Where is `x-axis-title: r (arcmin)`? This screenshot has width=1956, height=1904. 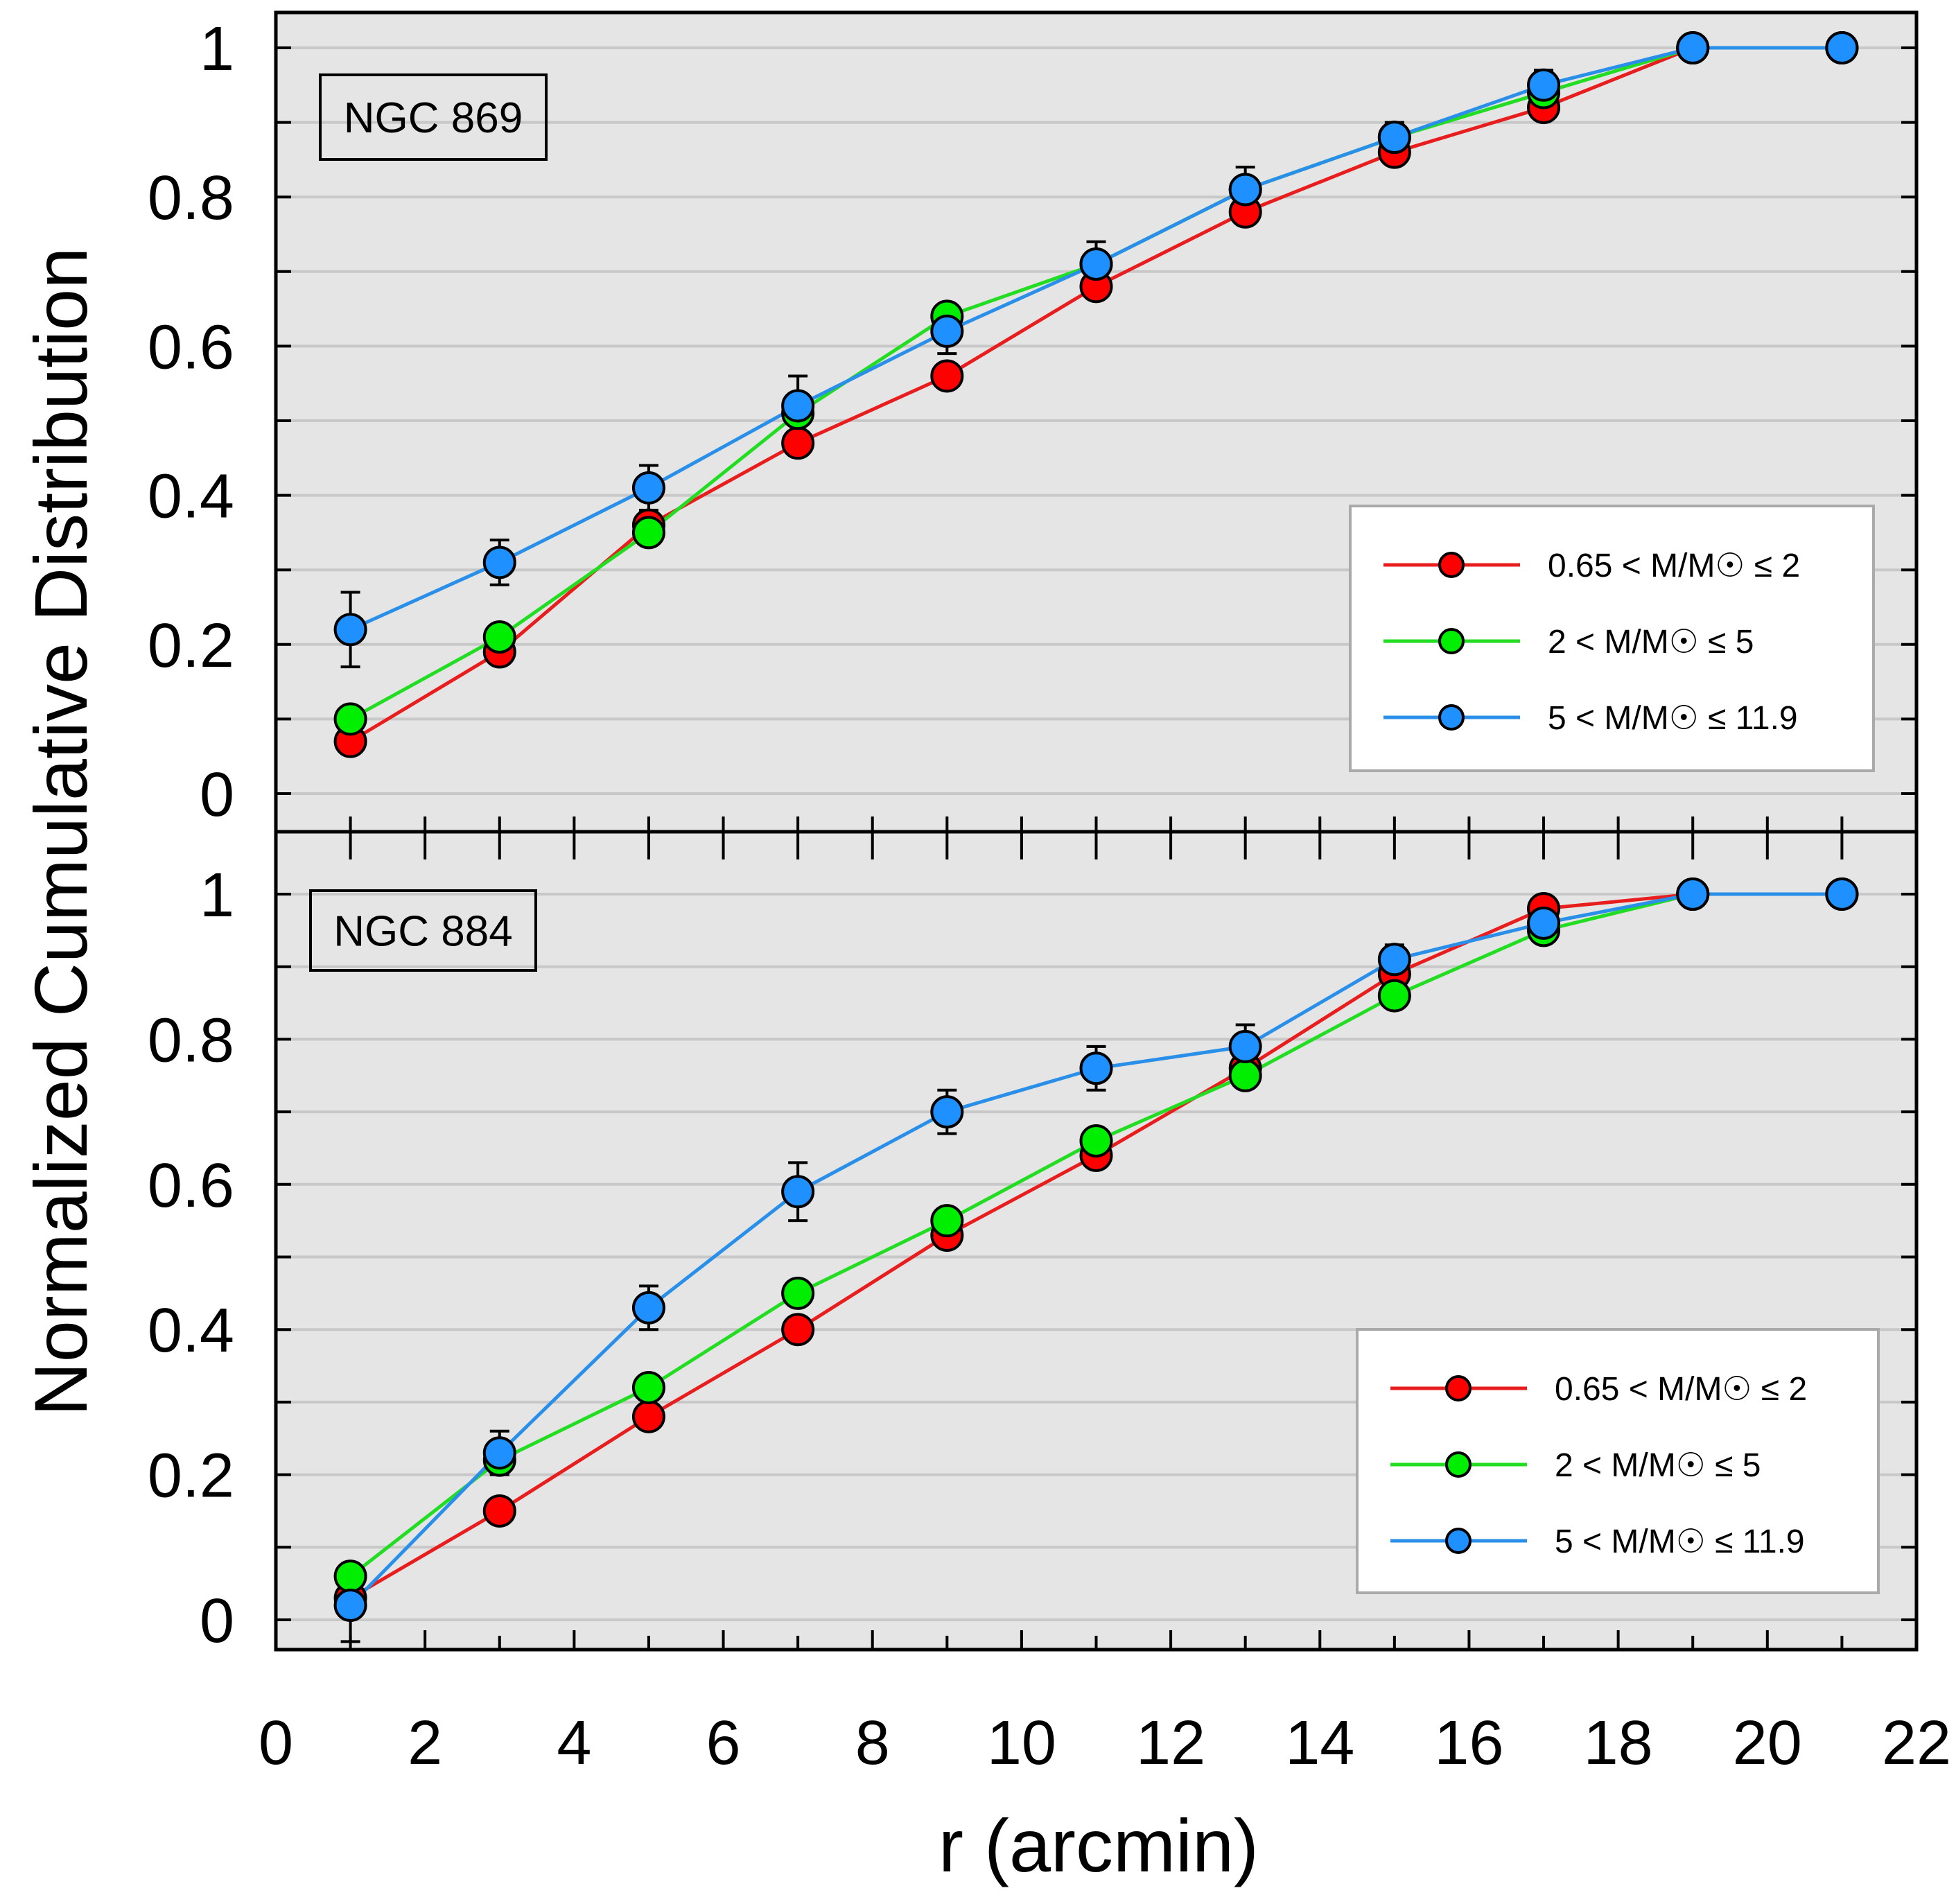 x-axis-title: r (arcmin) is located at coordinates (1098, 1845).